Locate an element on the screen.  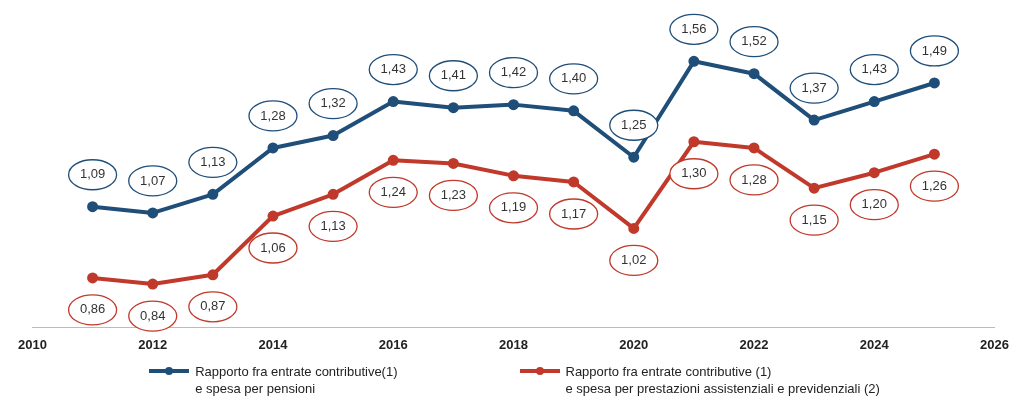
data-label: 0,87 is located at coordinates (213, 306).